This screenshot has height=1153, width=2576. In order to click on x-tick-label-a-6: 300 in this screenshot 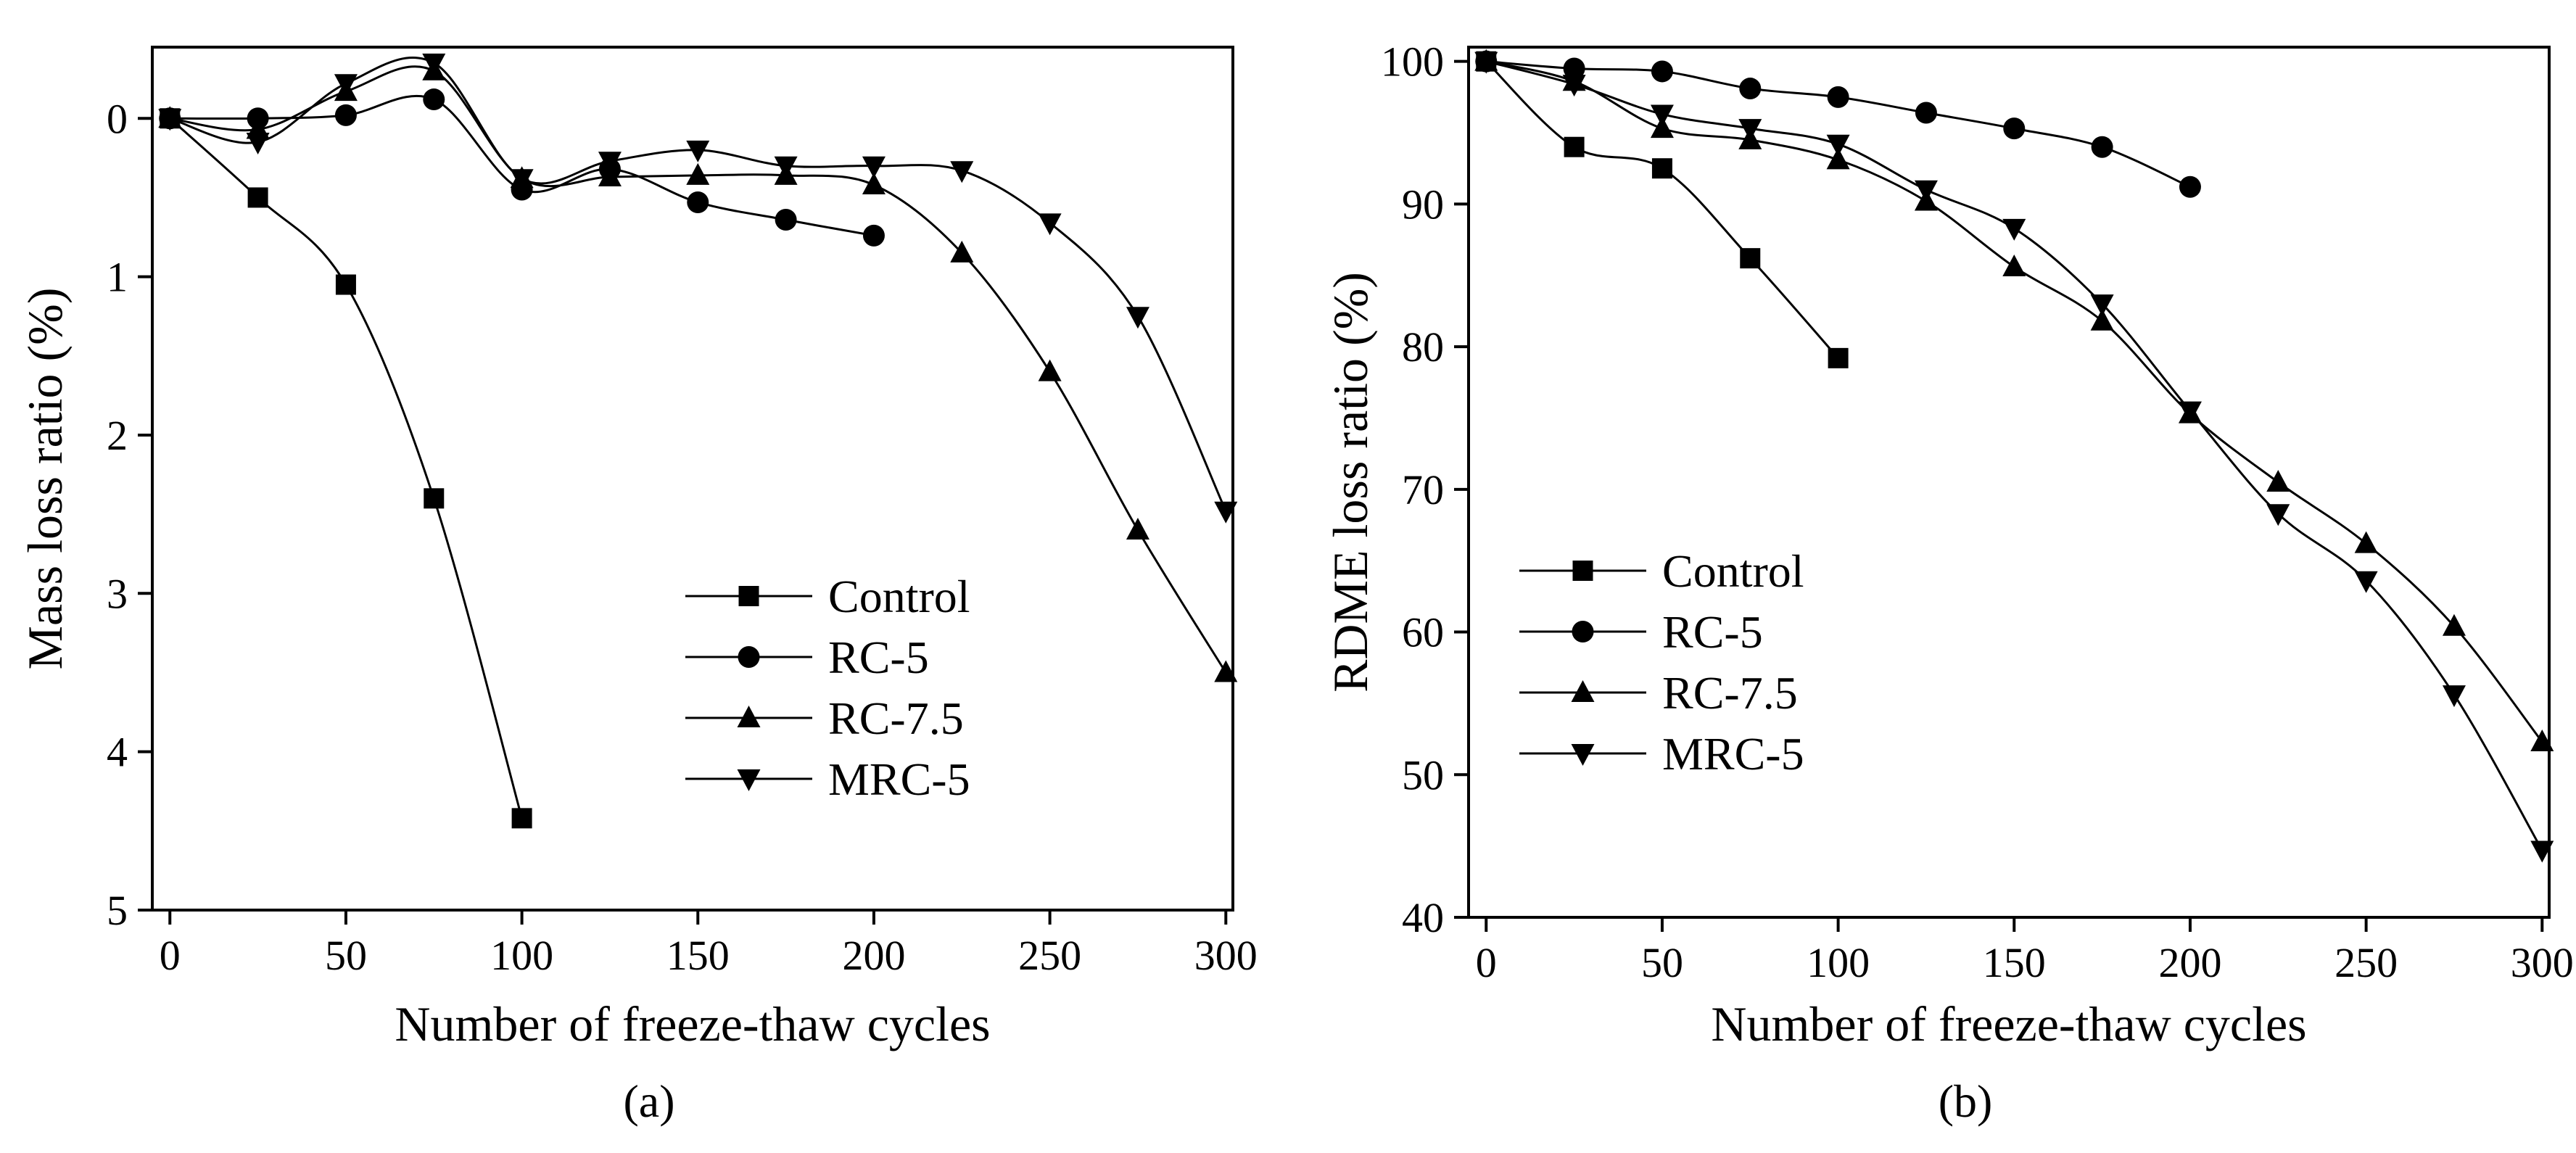, I will do `click(1226, 955)`.